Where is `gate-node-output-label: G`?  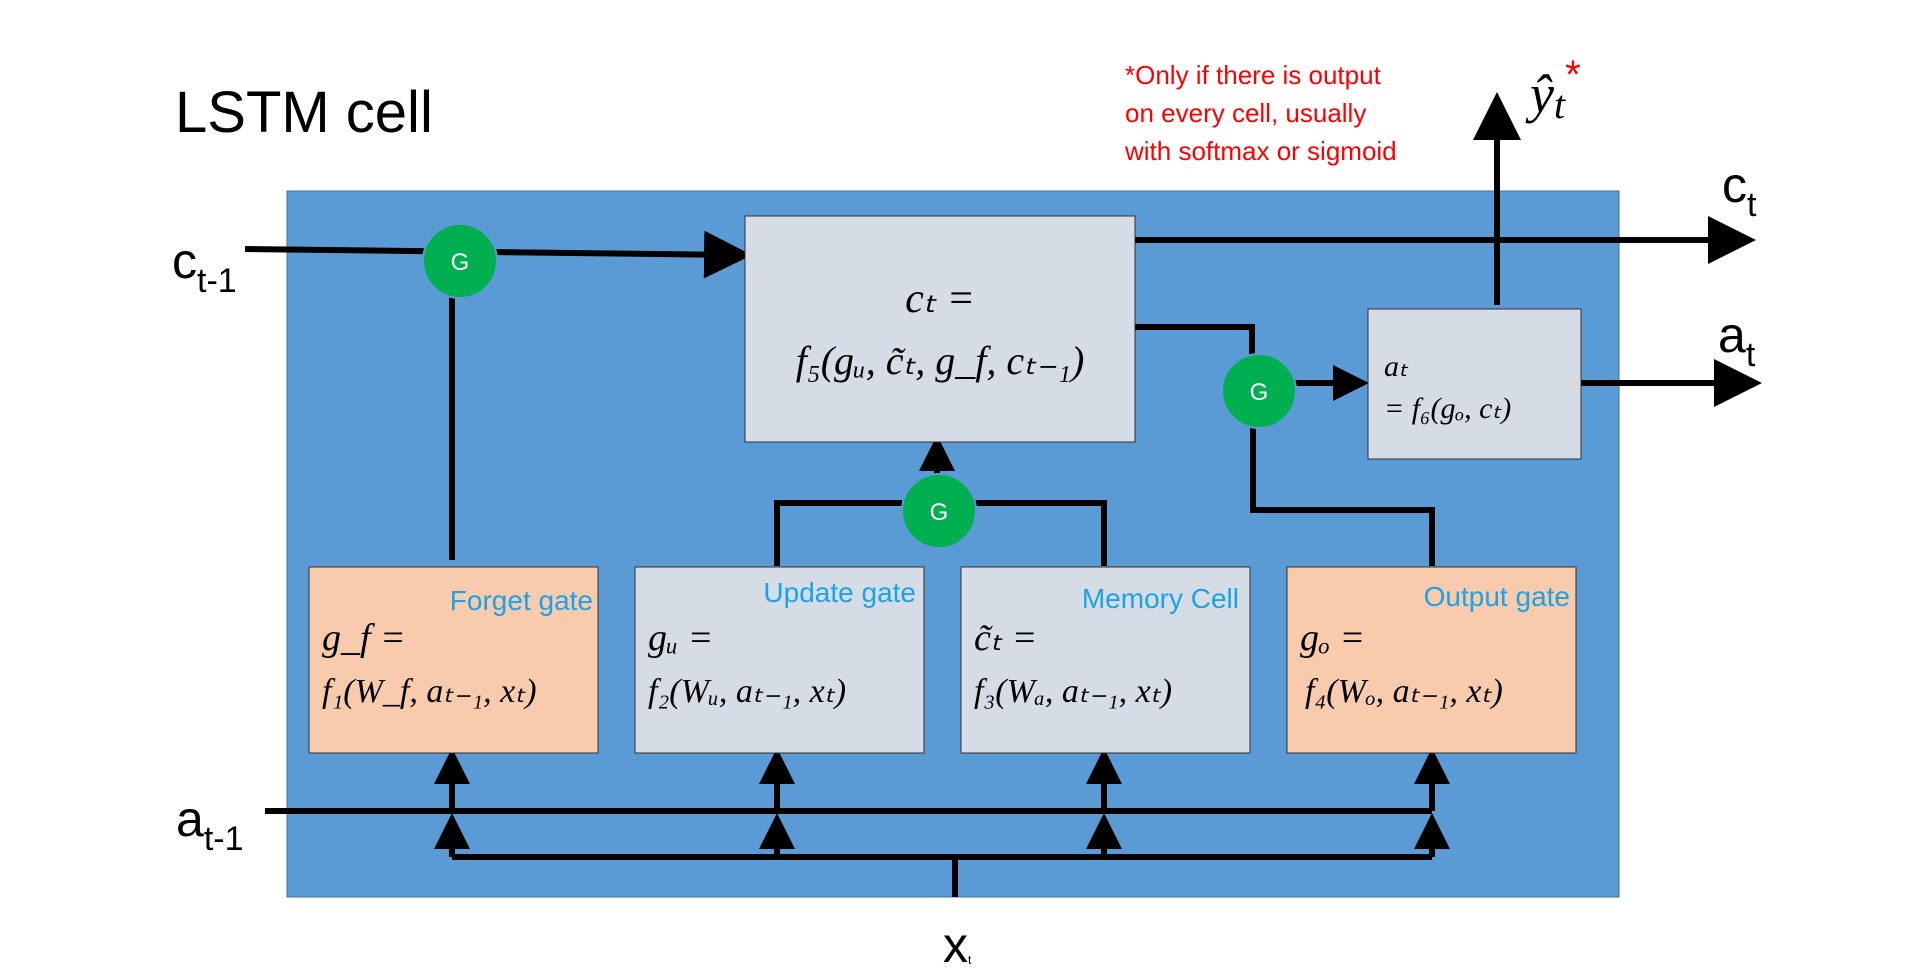
gate-node-output-label: G is located at coordinates (1259, 392).